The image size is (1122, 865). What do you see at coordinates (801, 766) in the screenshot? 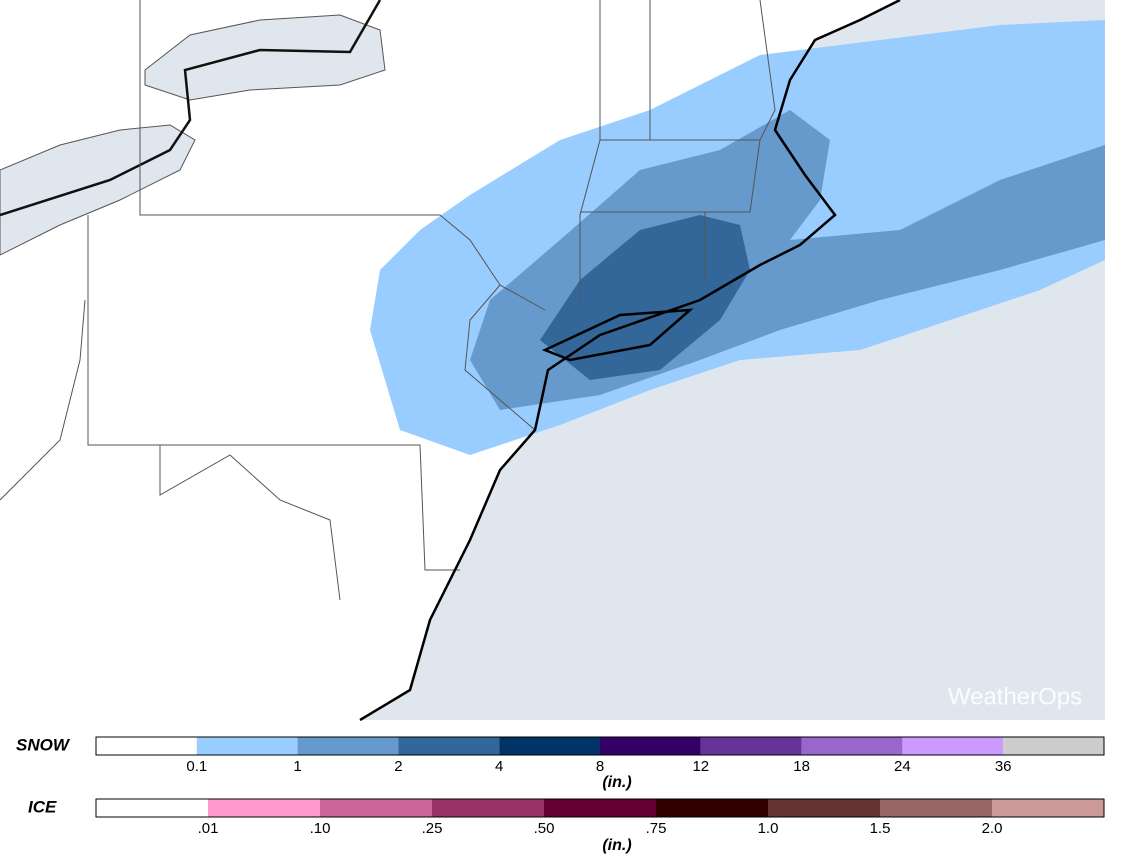
I see `legend-tick-label: 18` at bounding box center [801, 766].